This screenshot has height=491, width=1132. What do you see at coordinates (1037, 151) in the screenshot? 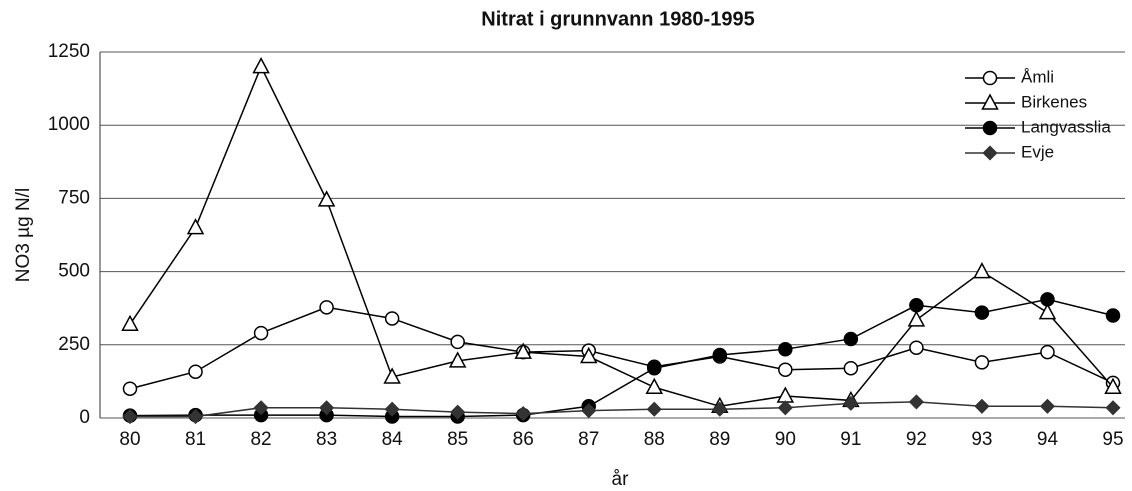
I see `legend-label: Evje` at bounding box center [1037, 151].